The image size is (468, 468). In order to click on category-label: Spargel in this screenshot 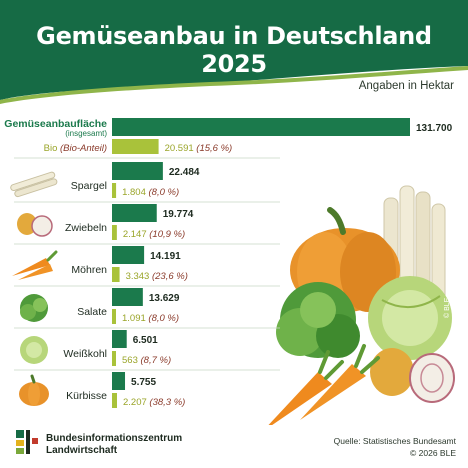, I will do `click(89, 186)`.